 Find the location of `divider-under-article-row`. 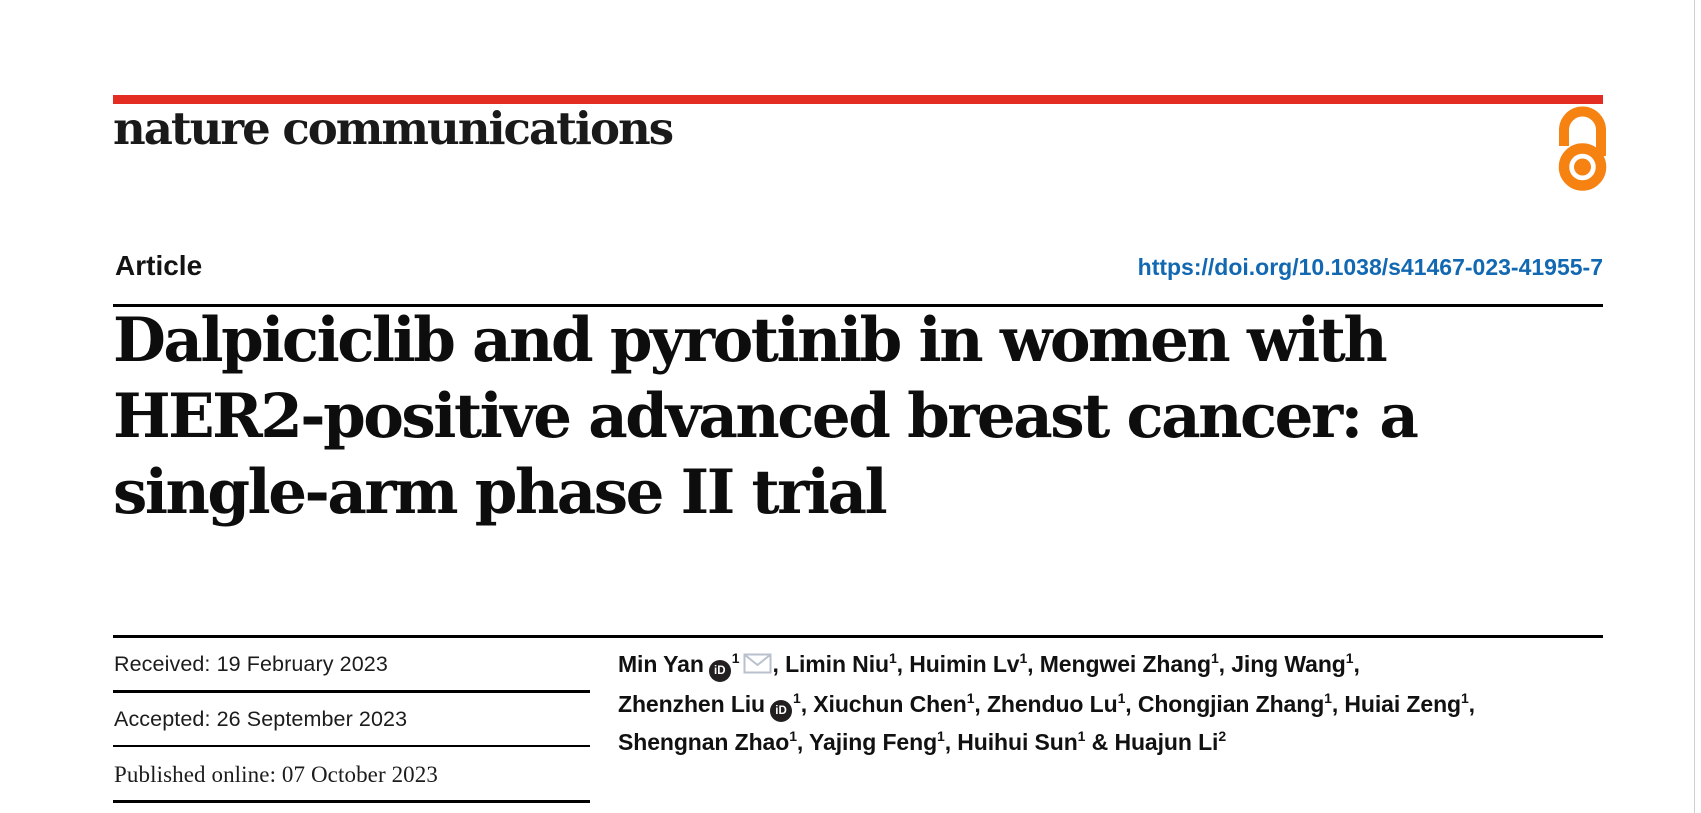

divider-under-article-row is located at coordinates (858, 305).